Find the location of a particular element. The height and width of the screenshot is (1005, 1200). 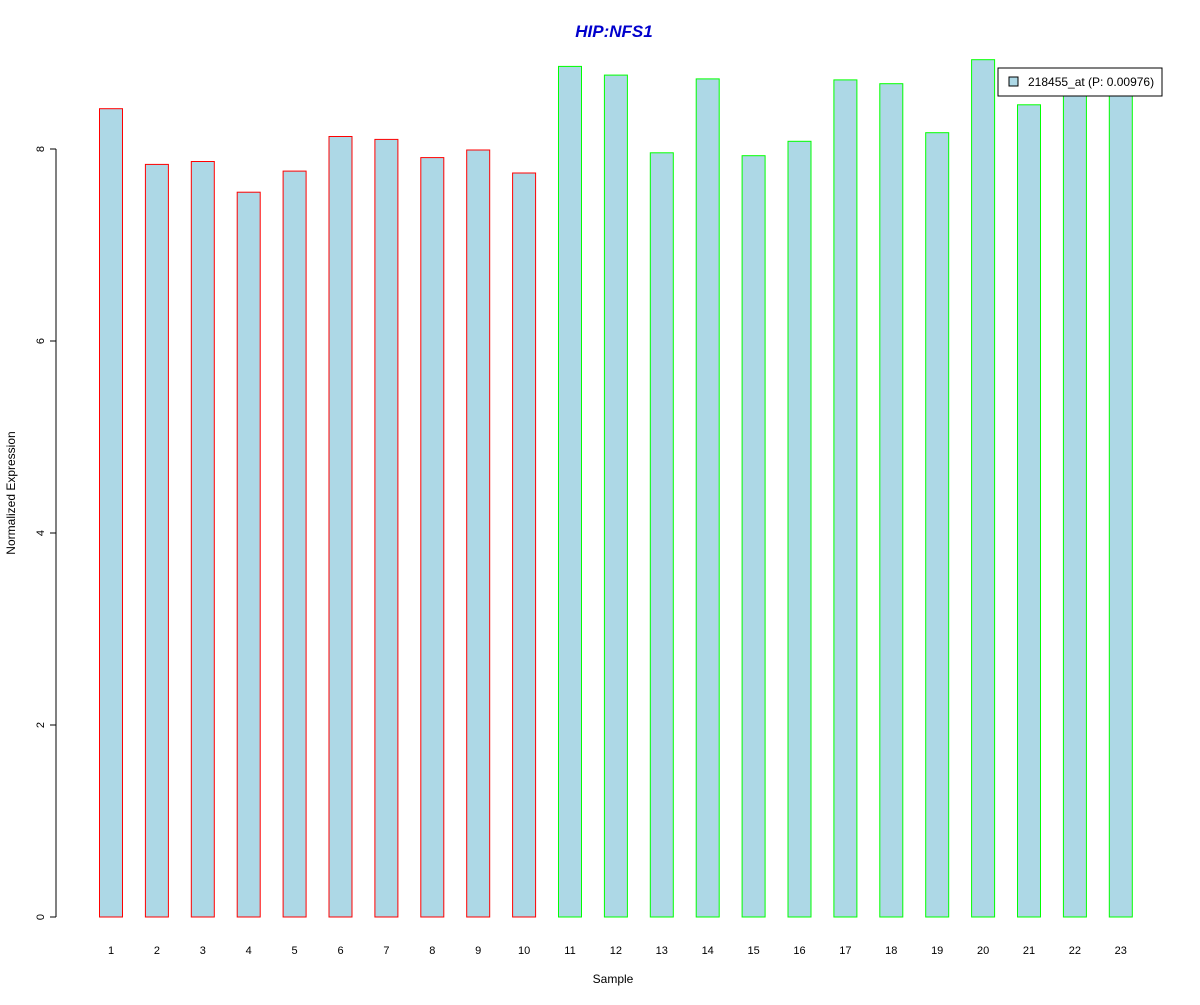

x-tick-label: 12 is located at coordinates (616, 951).